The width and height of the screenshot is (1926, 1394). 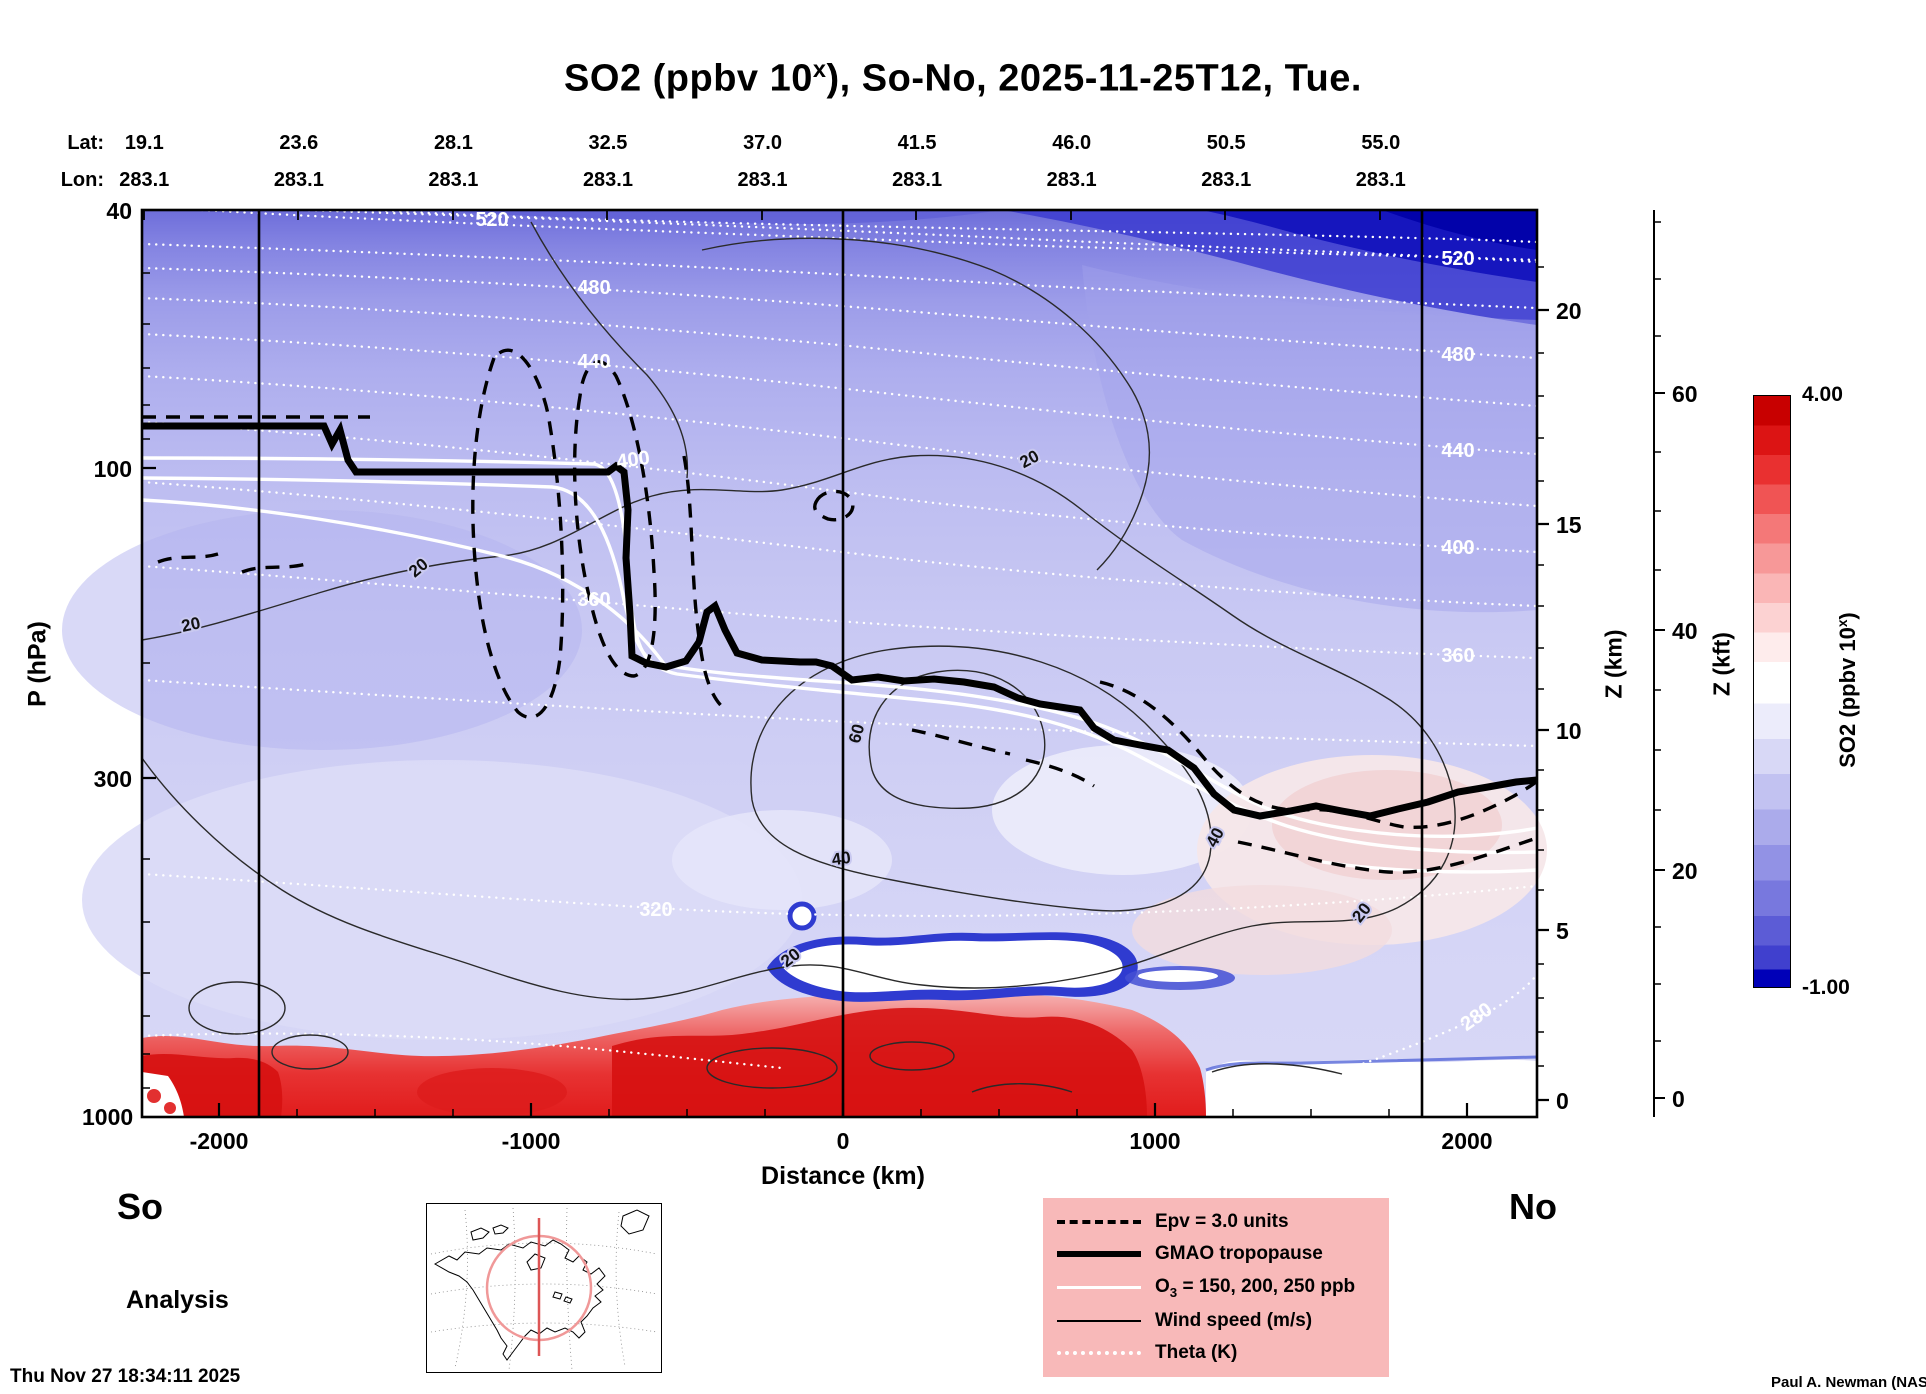 I want to click on legend-label: O3 = 150, 200, 250 ppb, so click(x=1255, y=1288).